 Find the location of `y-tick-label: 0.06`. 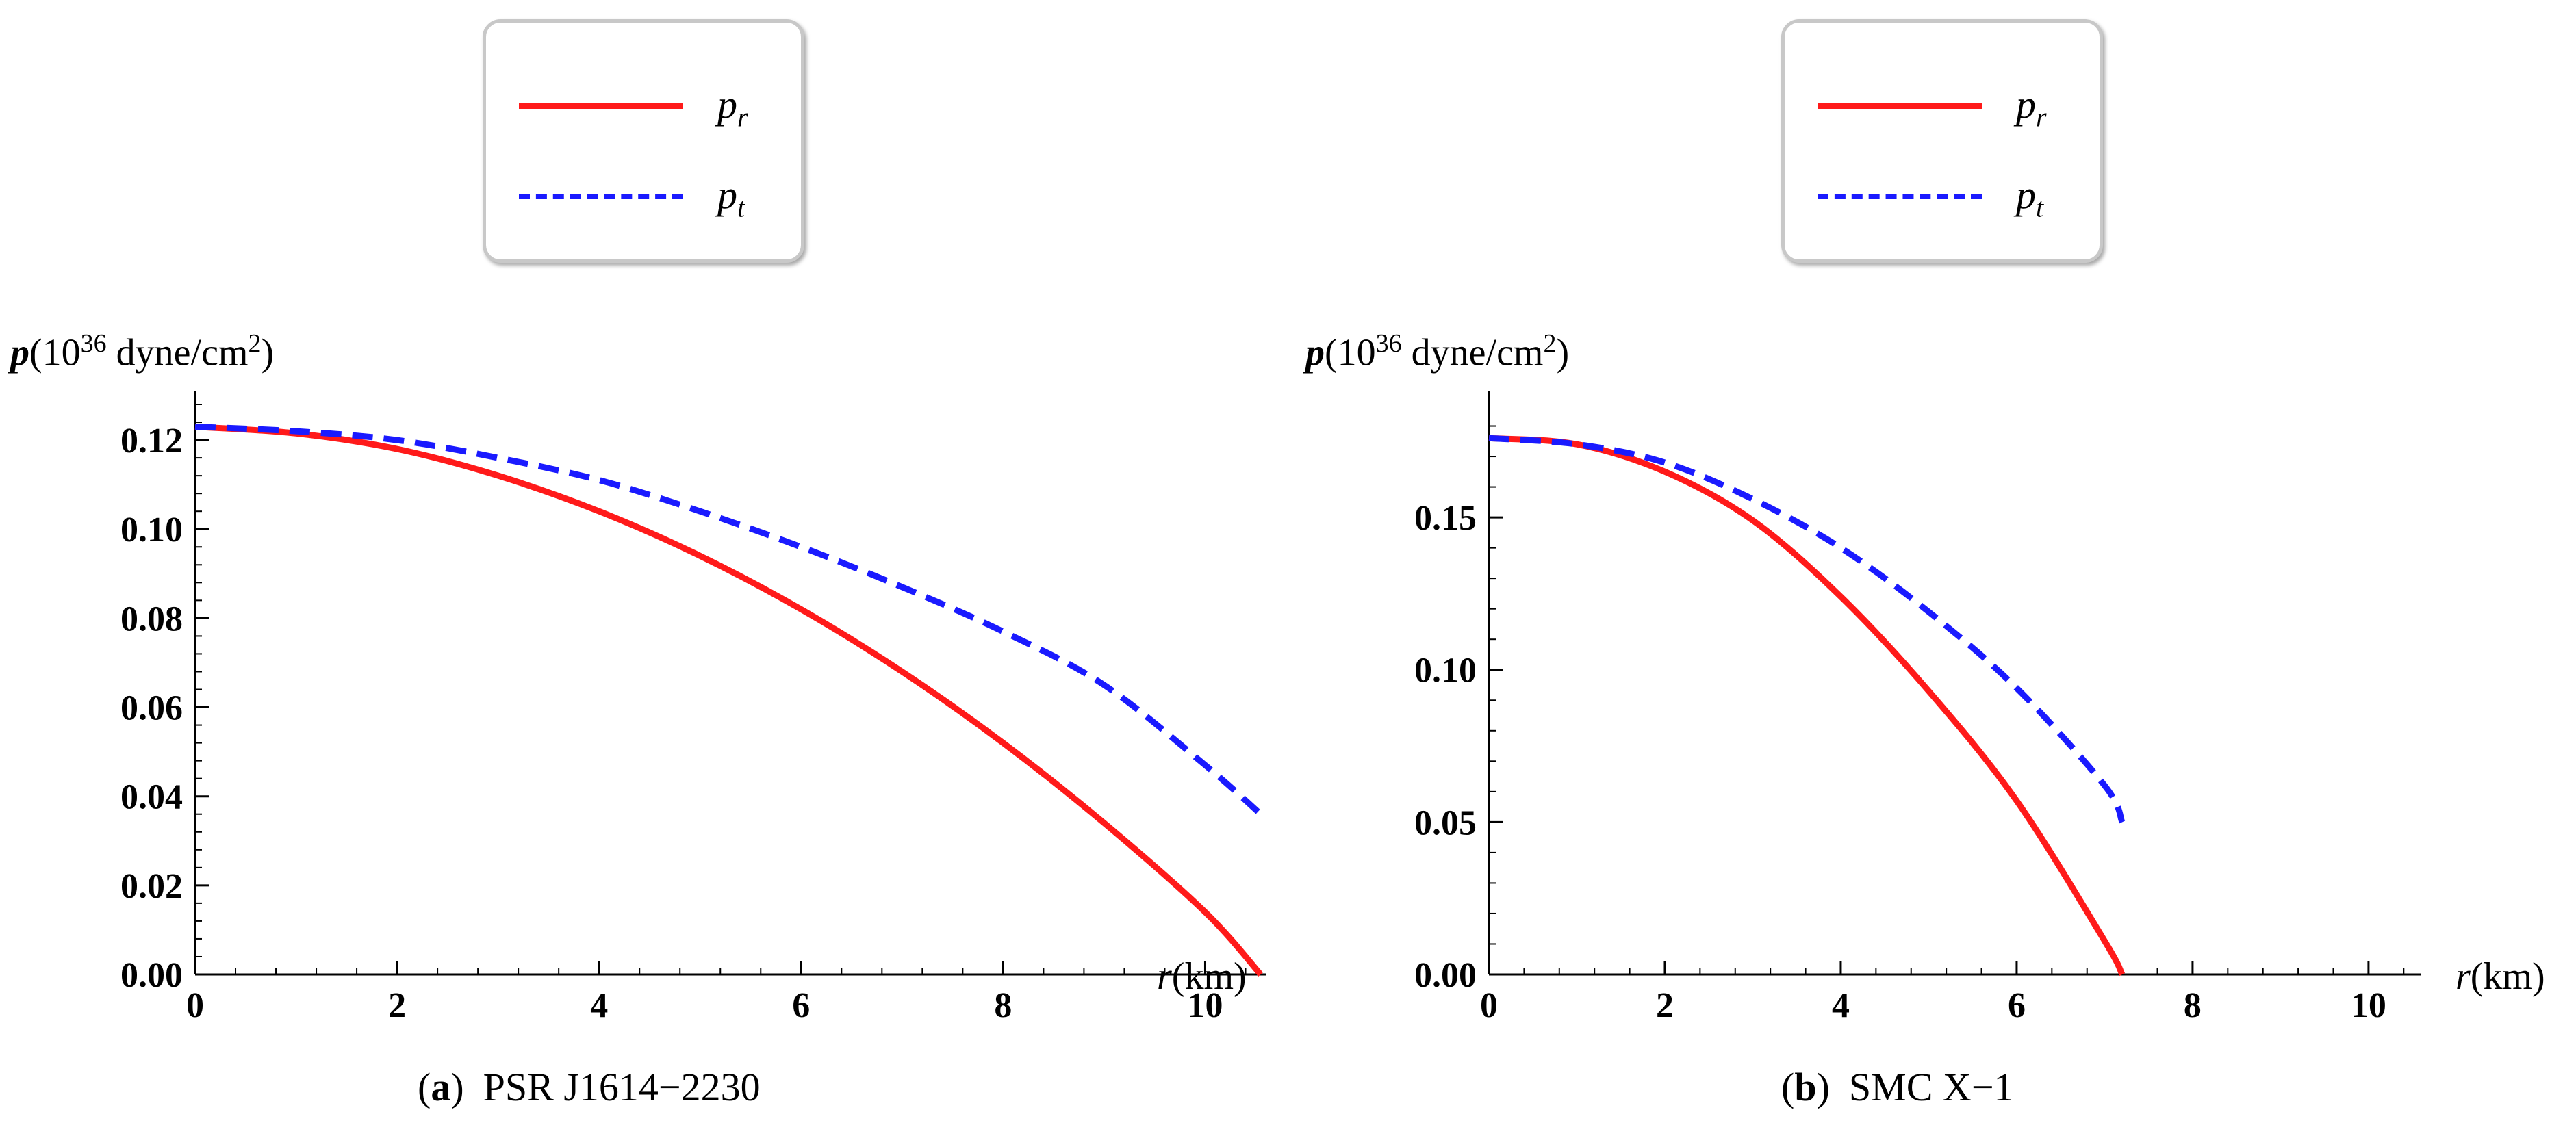

y-tick-label: 0.06 is located at coordinates (151, 708).